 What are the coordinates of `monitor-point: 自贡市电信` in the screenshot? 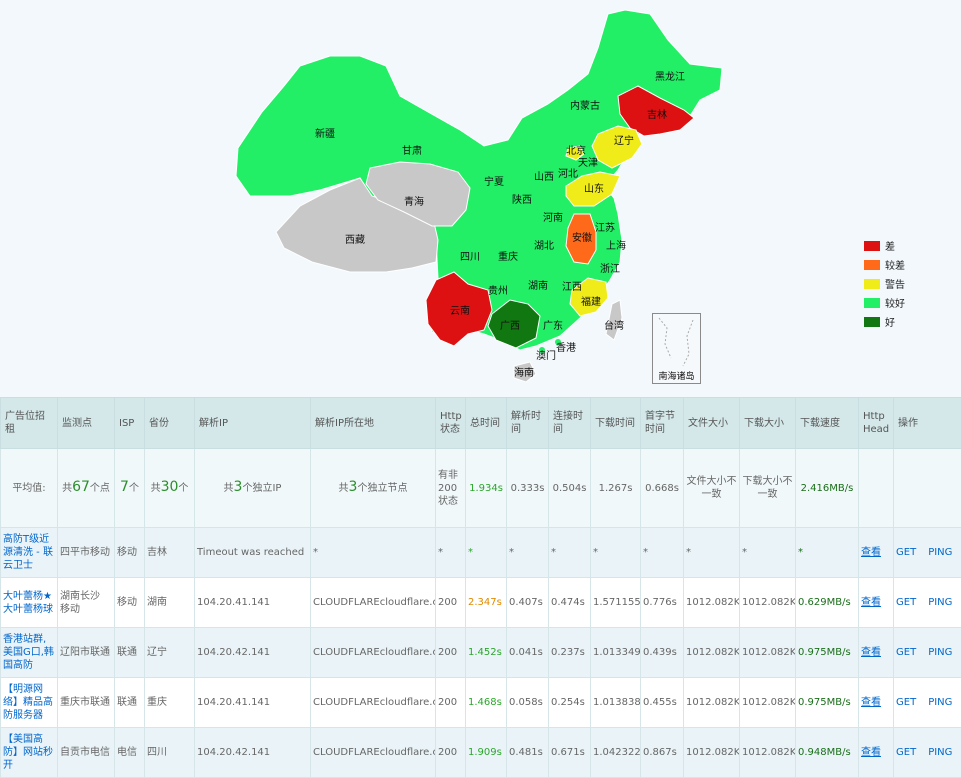 It's located at (86, 753).